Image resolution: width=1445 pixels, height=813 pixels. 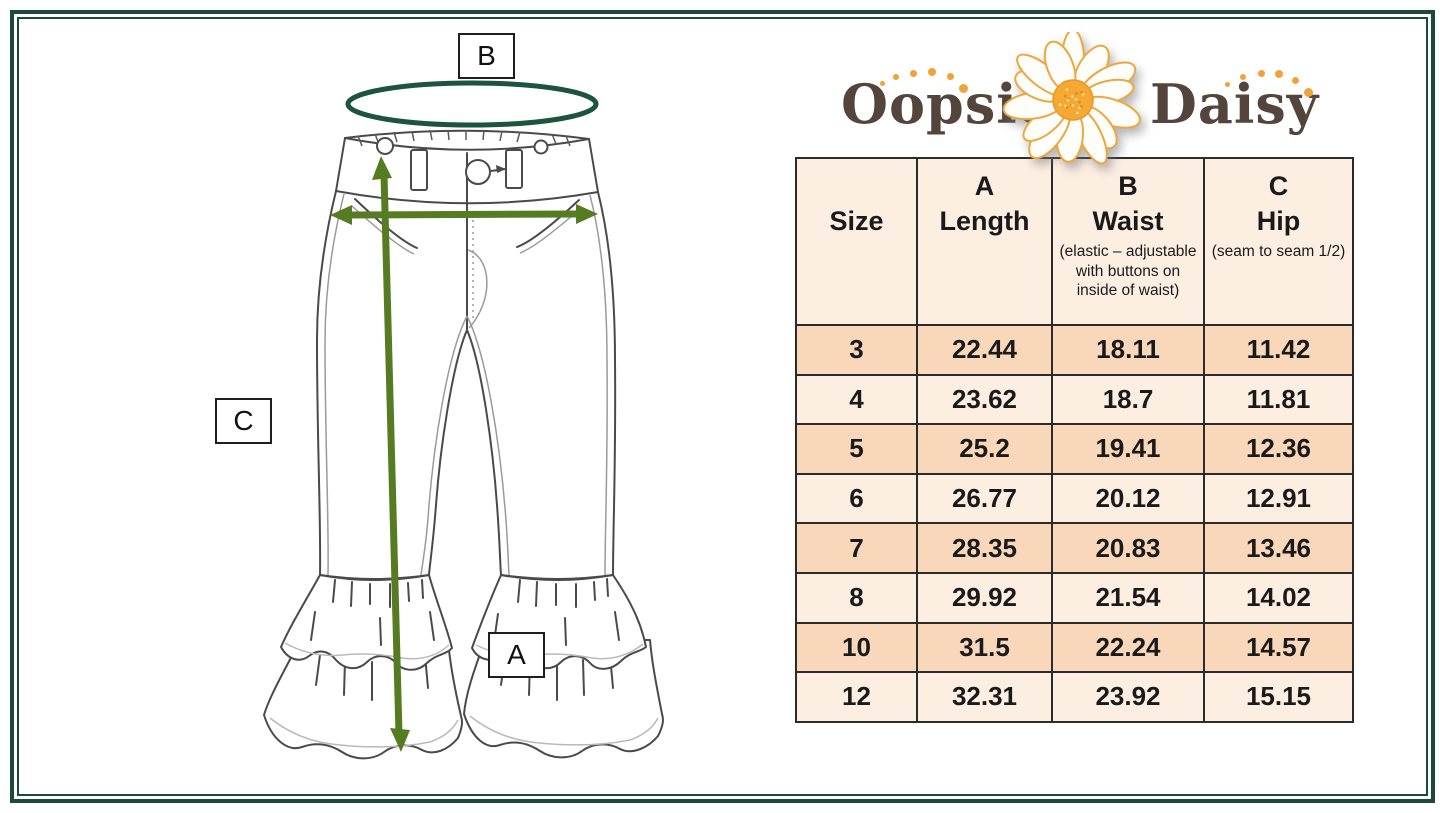 What do you see at coordinates (1278, 186) in the screenshot?
I see `col-letter: C` at bounding box center [1278, 186].